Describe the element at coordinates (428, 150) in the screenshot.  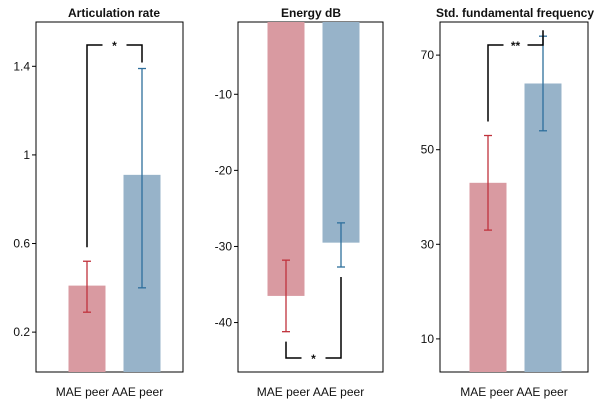
I see `y-tick-label: 50` at that location.